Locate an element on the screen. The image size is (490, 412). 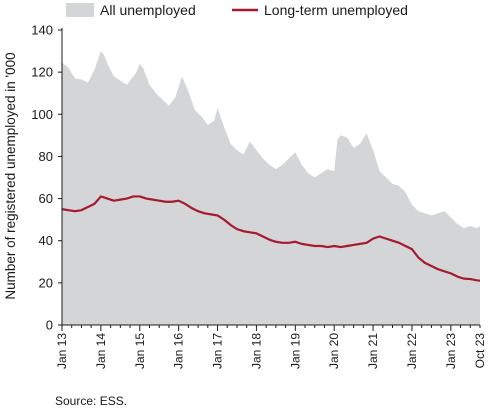
x-tick-label: Jan 15 is located at coordinates (140, 351).